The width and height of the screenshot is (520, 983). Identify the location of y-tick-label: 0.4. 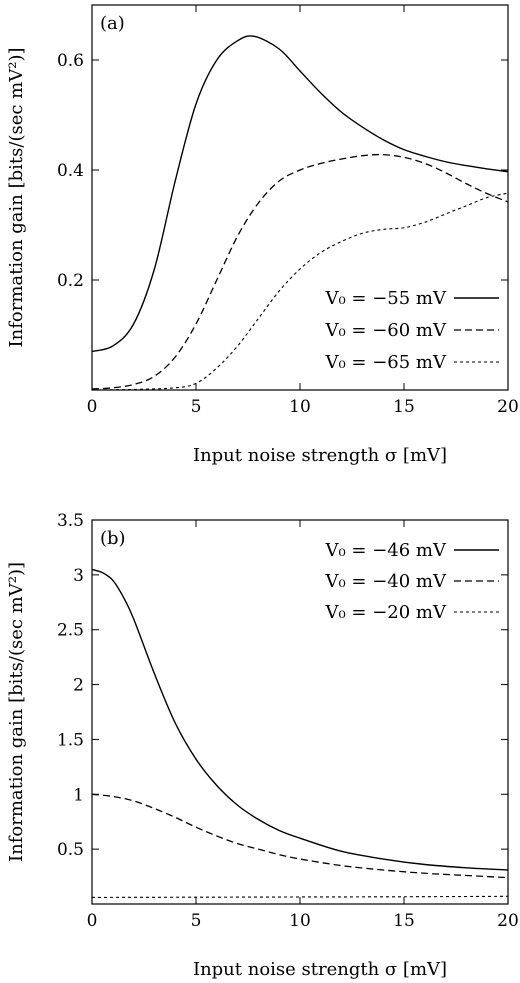
(70, 171).